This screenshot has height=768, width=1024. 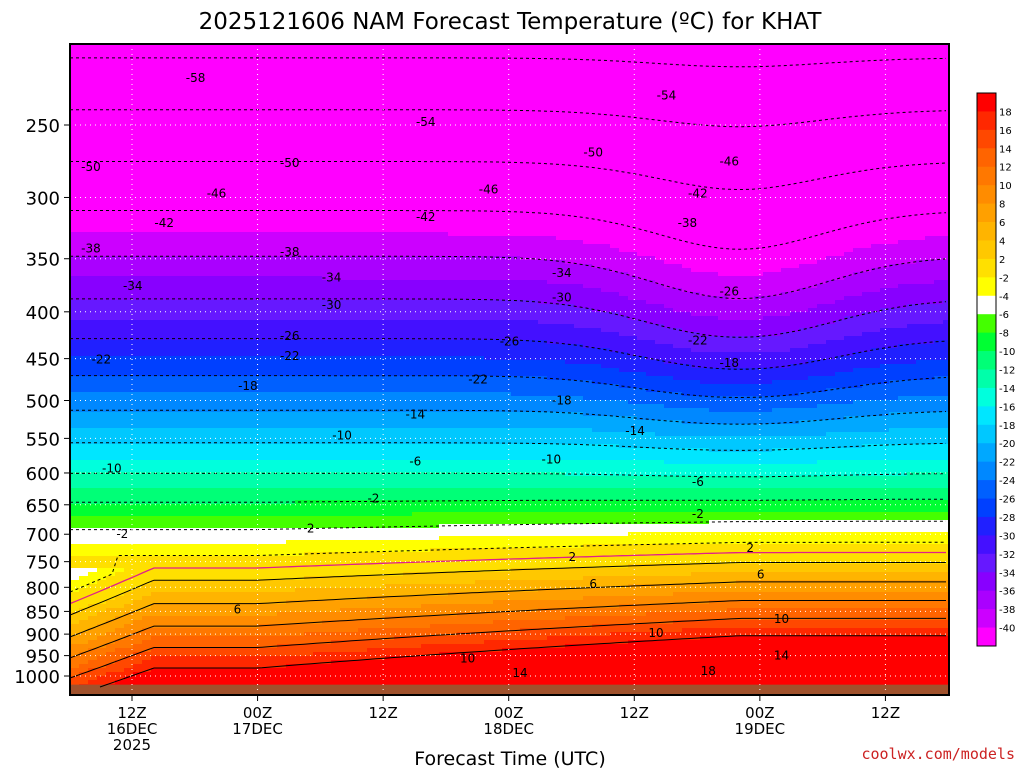 I want to click on colorbar-label: -32, so click(x=1007, y=555).